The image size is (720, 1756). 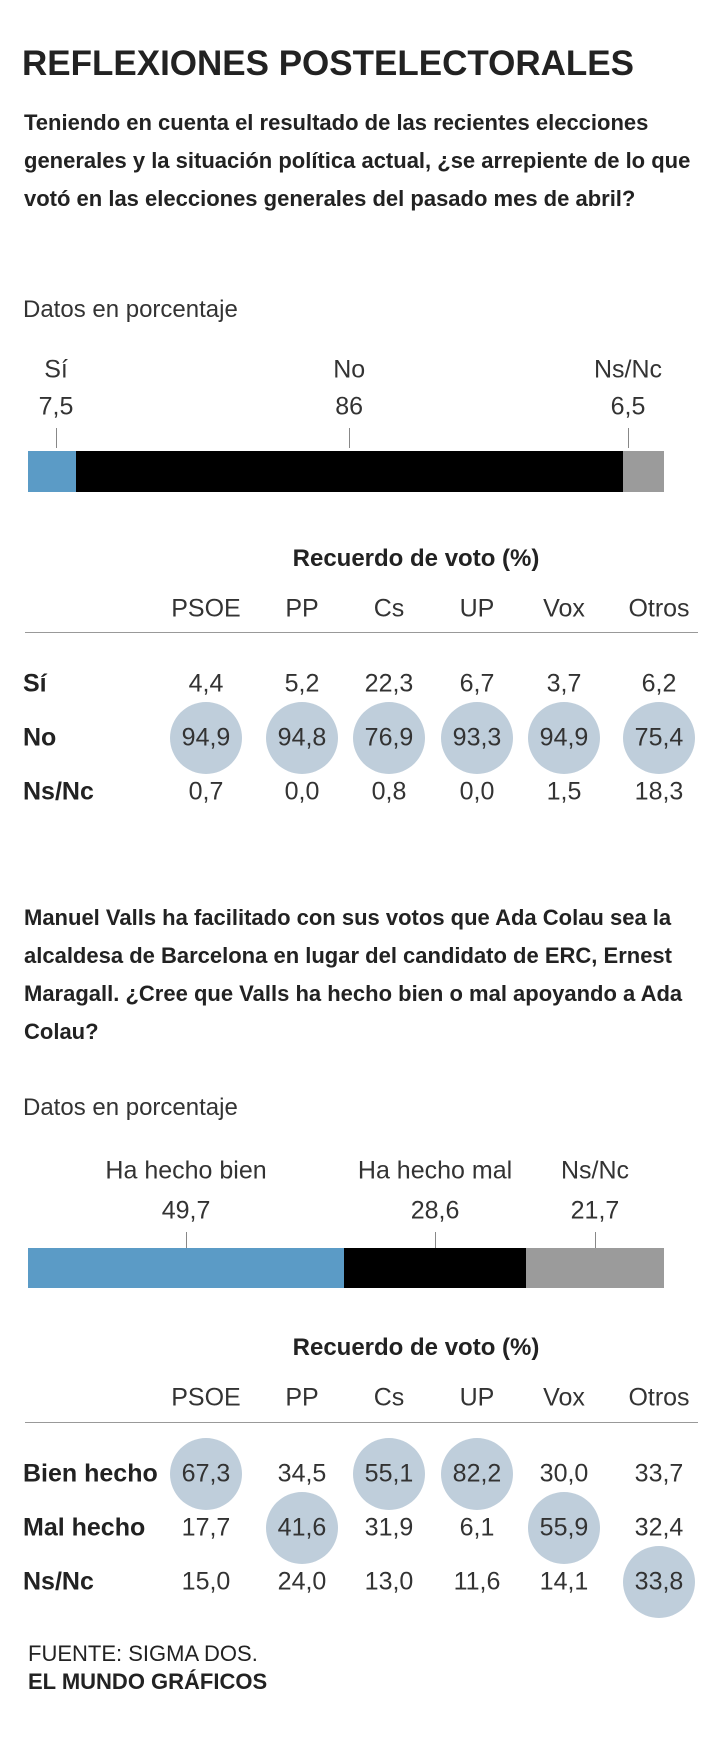 What do you see at coordinates (659, 791) in the screenshot?
I see `cell: 18,3` at bounding box center [659, 791].